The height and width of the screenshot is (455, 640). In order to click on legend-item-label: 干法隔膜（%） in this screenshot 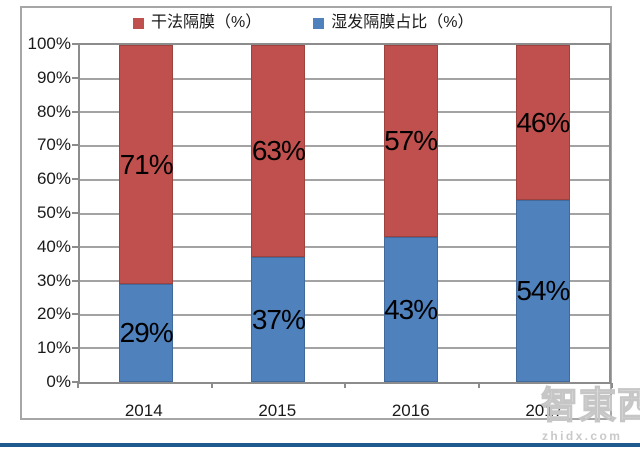, I will do `click(206, 22)`.